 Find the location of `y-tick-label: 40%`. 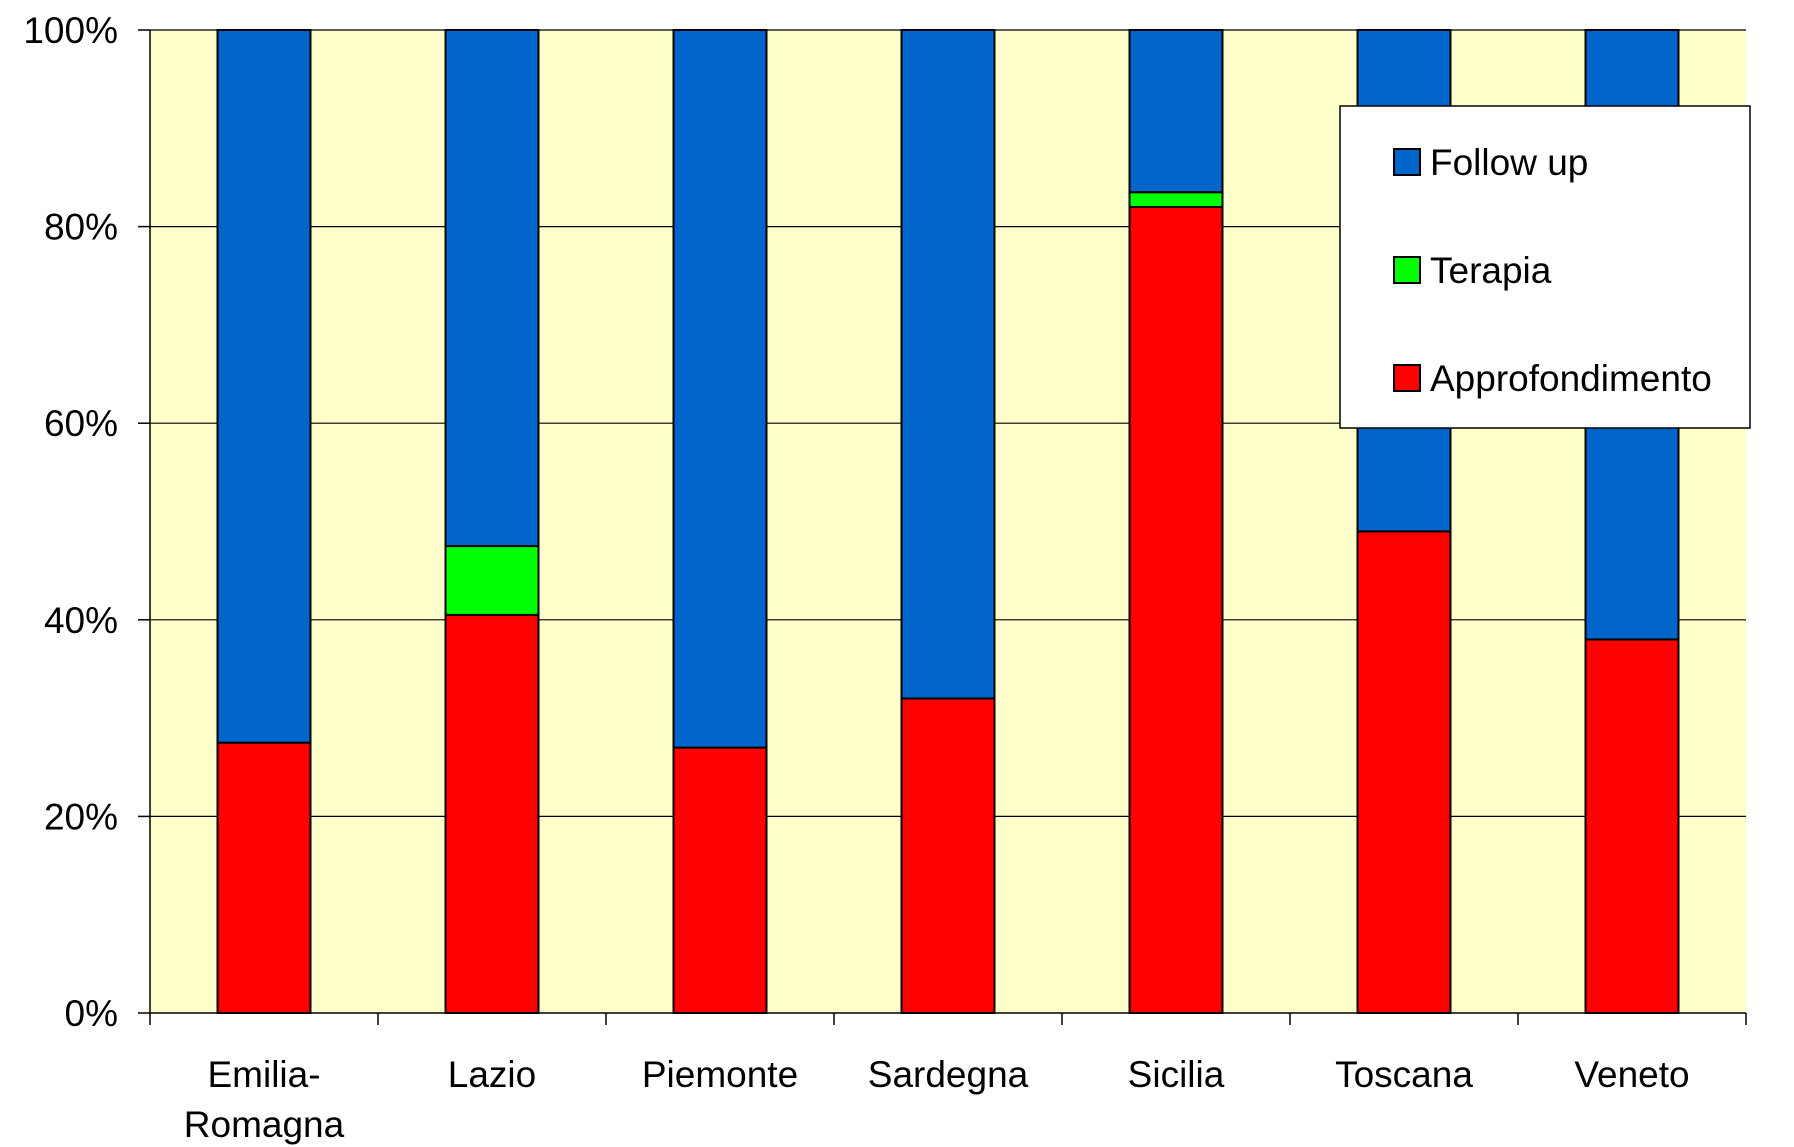

y-tick-label: 40% is located at coordinates (81, 620).